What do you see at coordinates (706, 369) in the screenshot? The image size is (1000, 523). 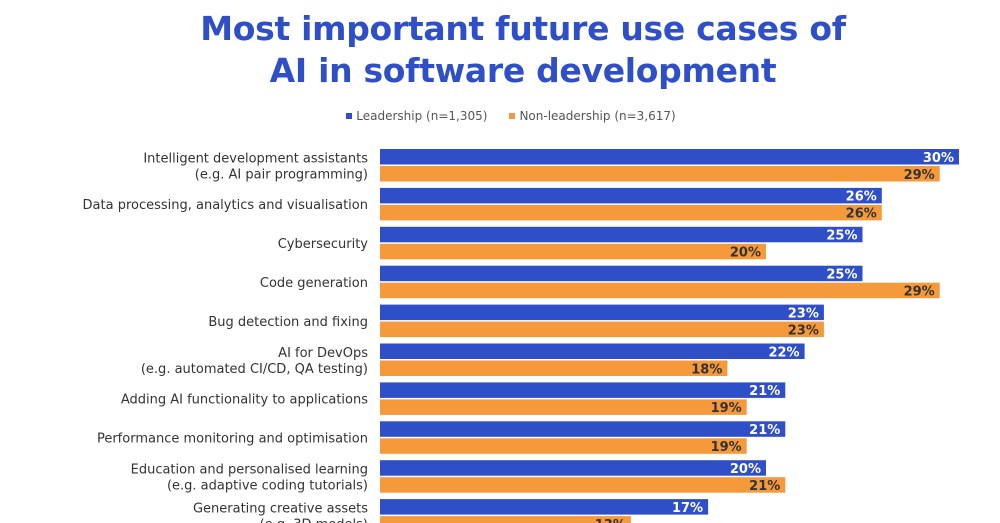 I see `value-label: 18%` at bounding box center [706, 369].